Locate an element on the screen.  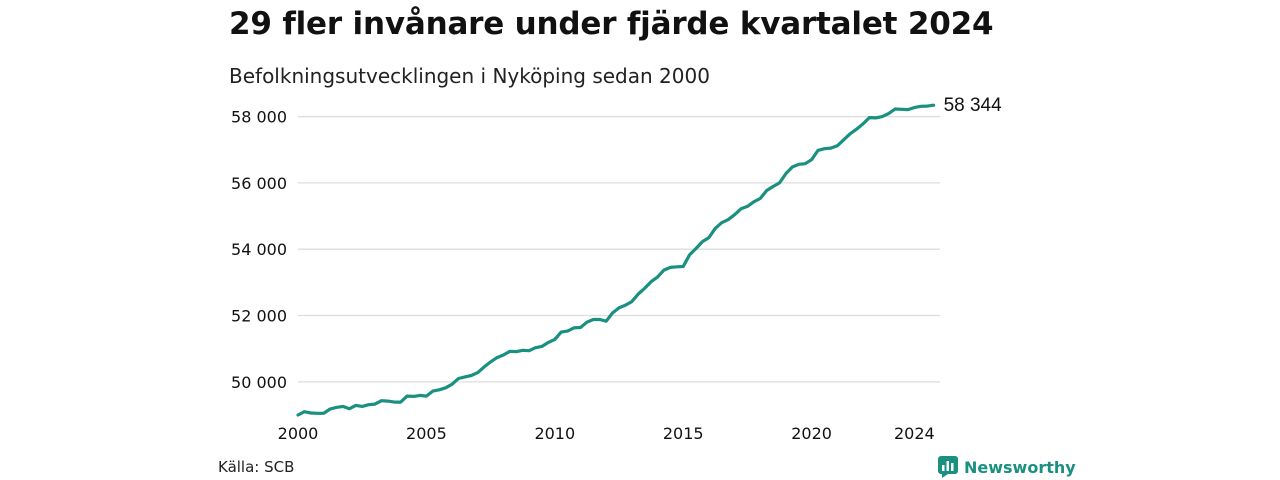
y-tick-label: 50 000 is located at coordinates (259, 382).